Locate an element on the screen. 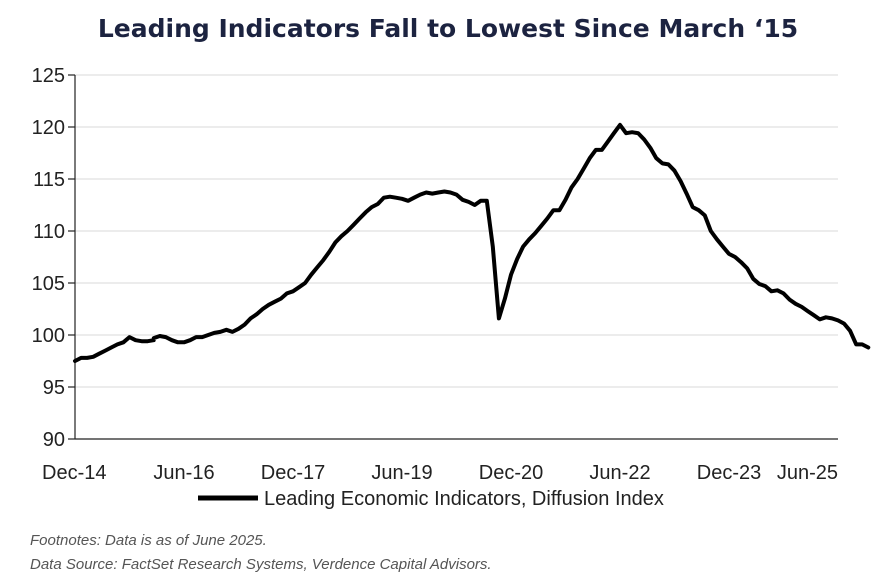 Image resolution: width=896 pixels, height=587 pixels. y-tick-label: 120 is located at coordinates (48, 128).